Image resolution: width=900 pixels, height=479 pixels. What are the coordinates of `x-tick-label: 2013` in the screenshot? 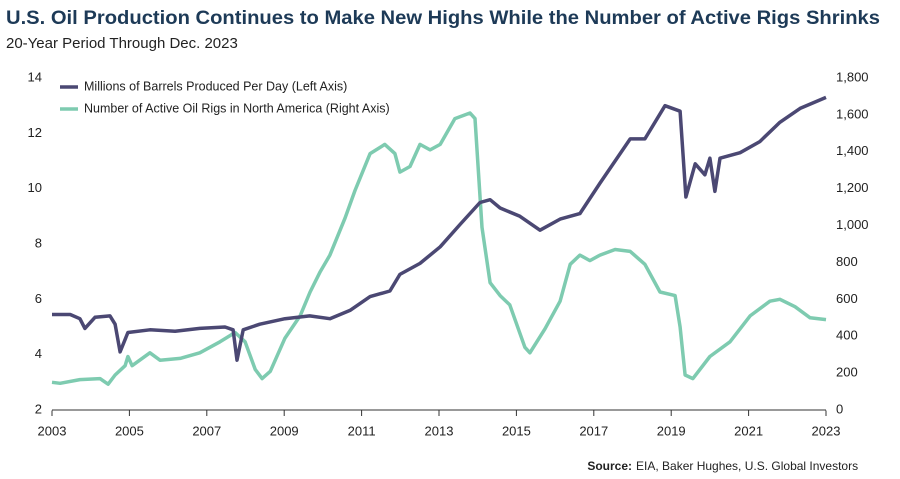 It's located at (439, 430).